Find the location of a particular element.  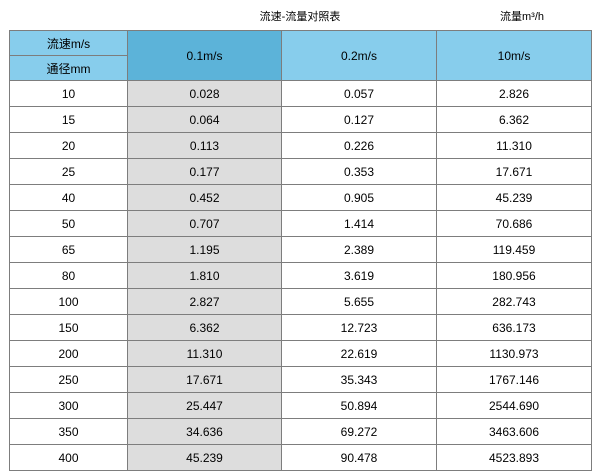

cell-flow-v1: 11.310 is located at coordinates (204, 353).